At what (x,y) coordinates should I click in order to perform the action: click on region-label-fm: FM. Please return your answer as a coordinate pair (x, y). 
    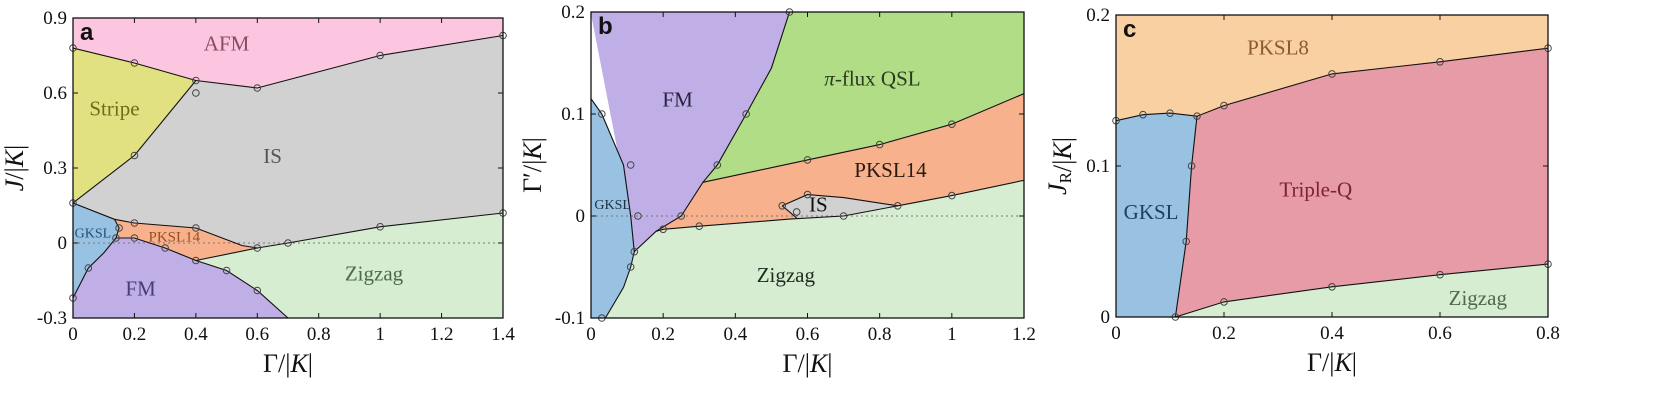
    Looking at the image, I should click on (140, 288).